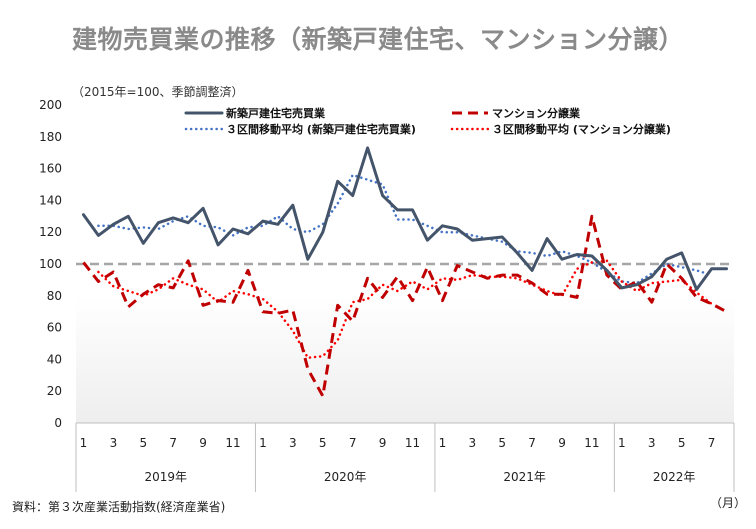 The image size is (756, 529). Describe the element at coordinates (50, 137) in the screenshot. I see `y-tick-label: 180` at that location.